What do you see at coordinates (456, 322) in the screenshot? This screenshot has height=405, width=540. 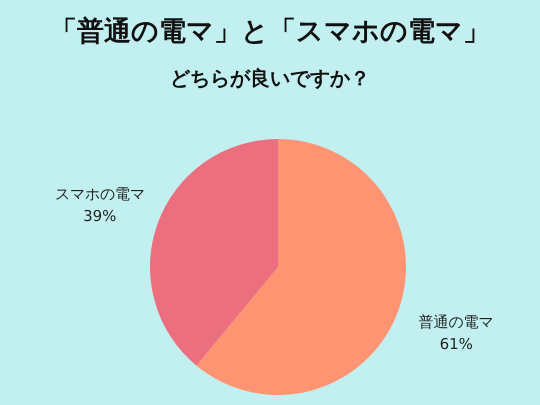 I see `slice-label: 普通の電マ` at bounding box center [456, 322].